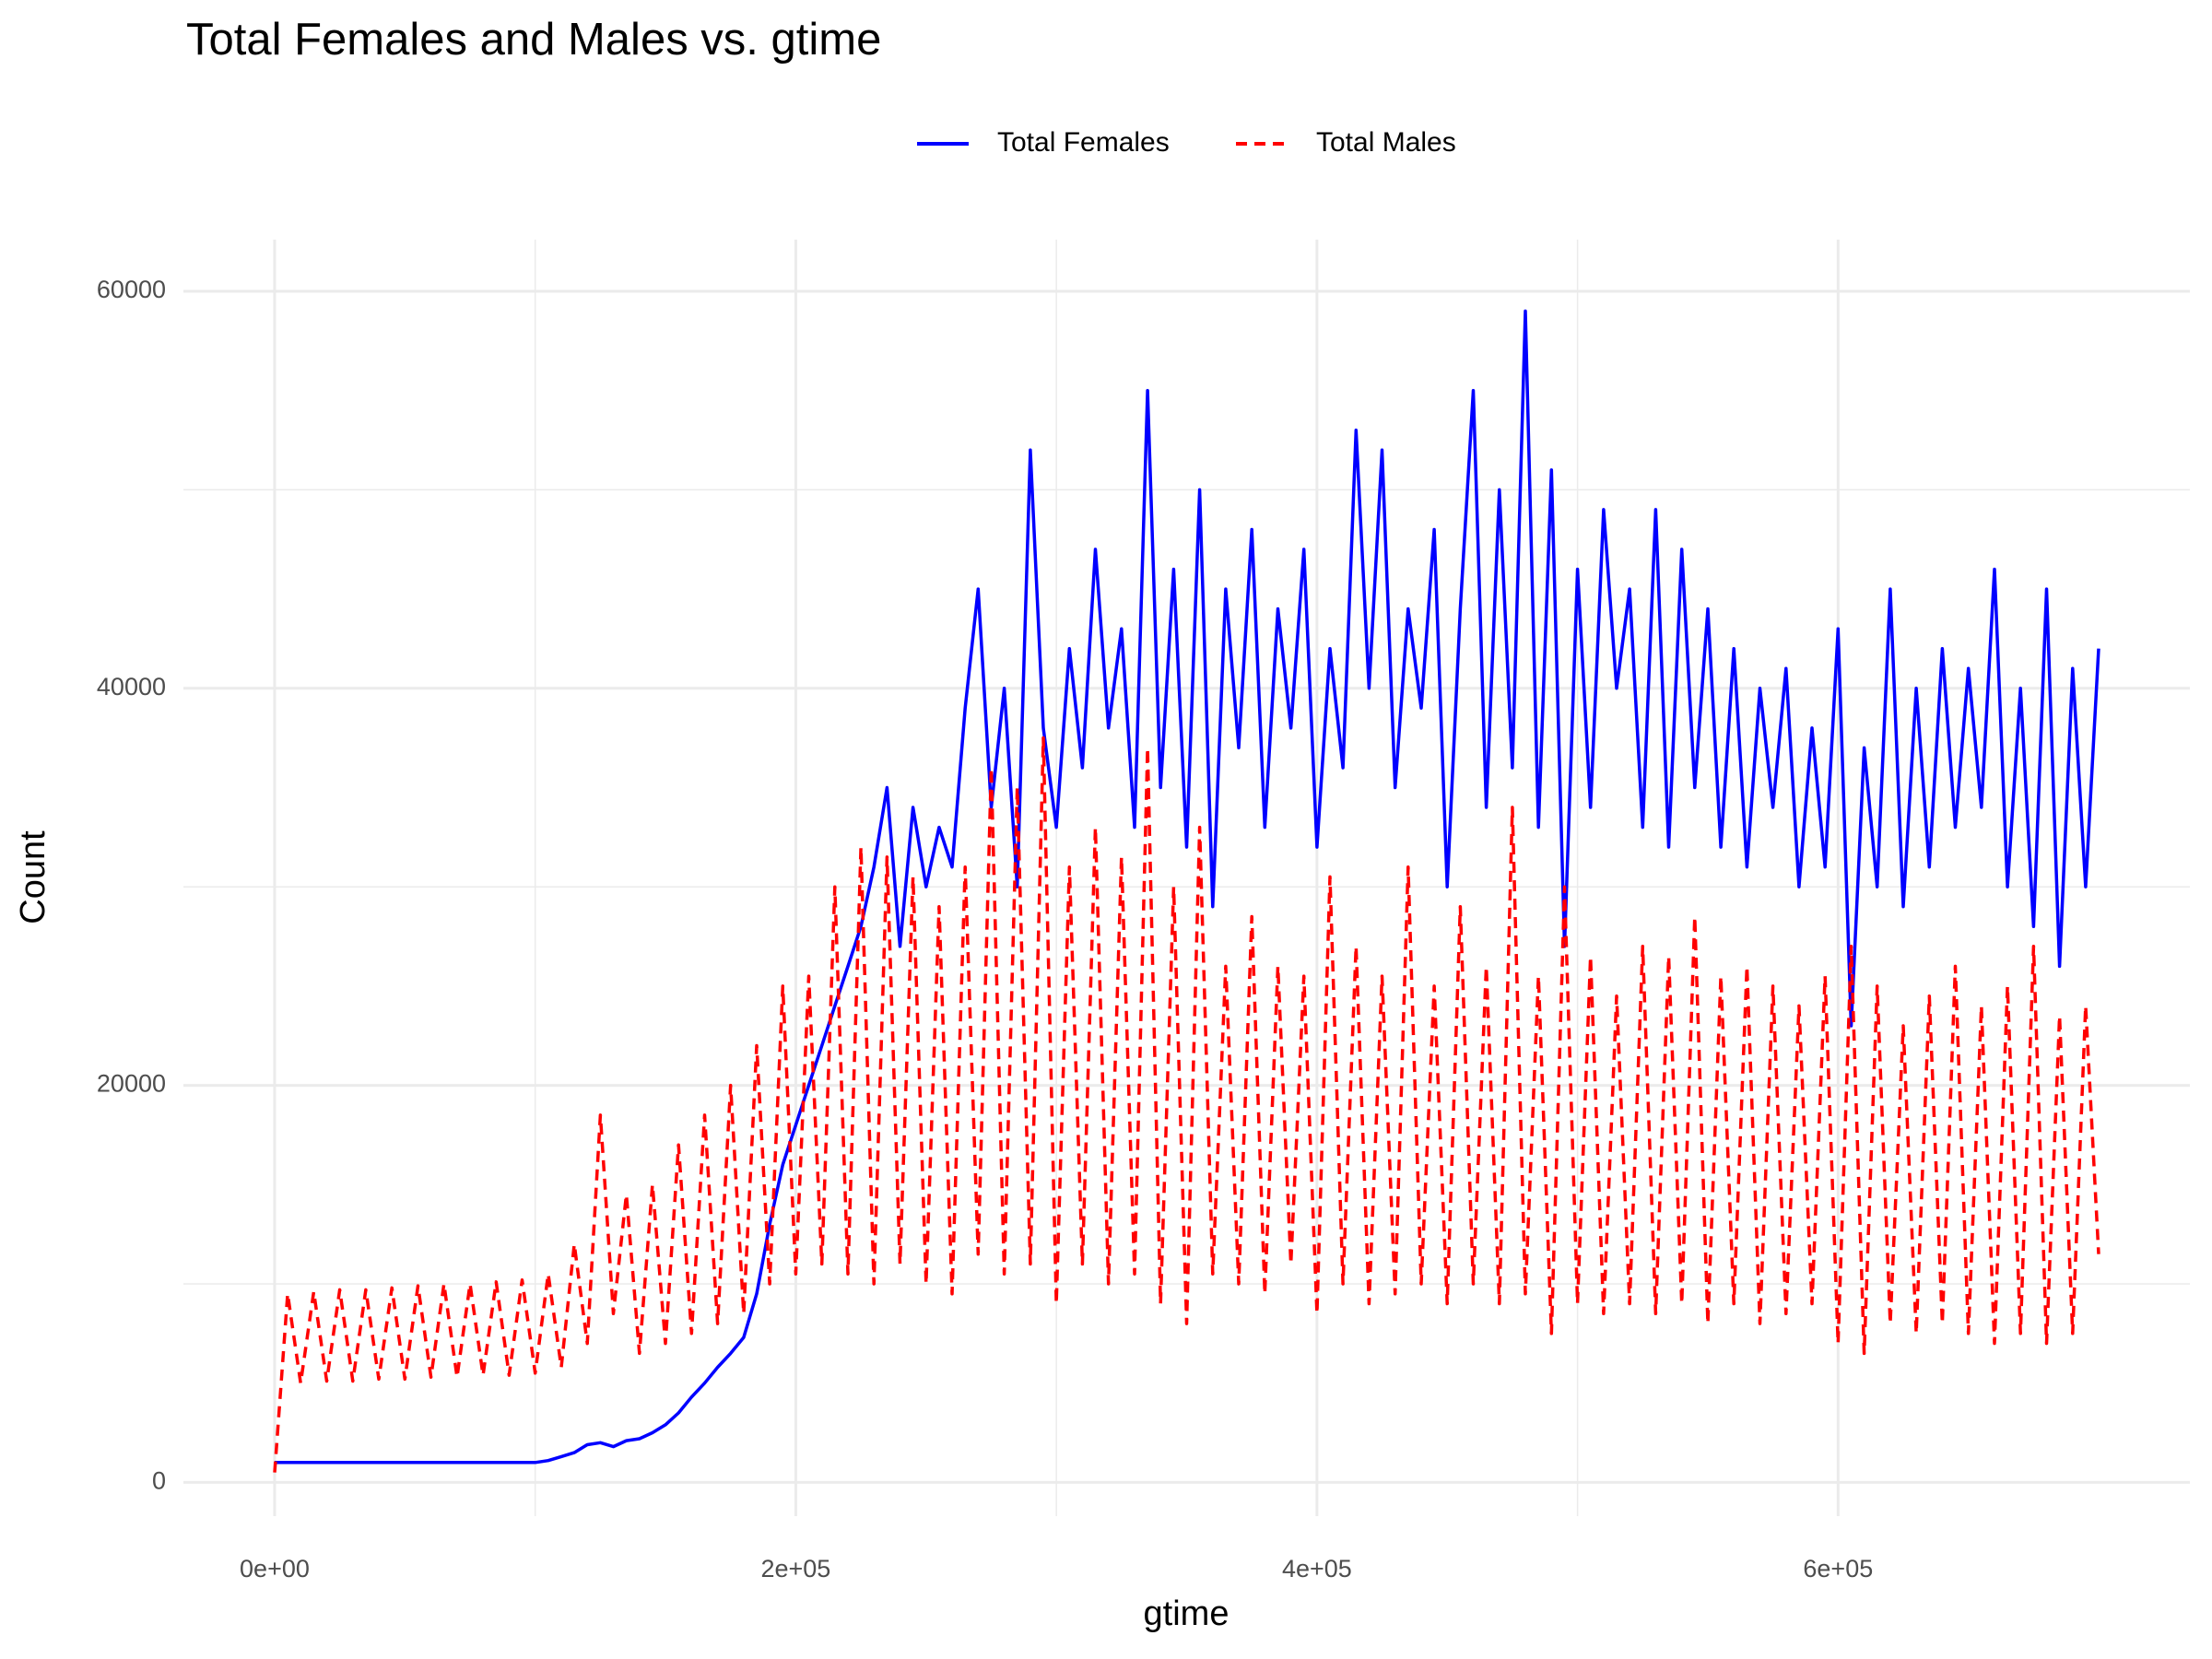 This screenshot has height=1659, width=2212. What do you see at coordinates (1083, 142) in the screenshot?
I see `legend-label: Total Females` at bounding box center [1083, 142].